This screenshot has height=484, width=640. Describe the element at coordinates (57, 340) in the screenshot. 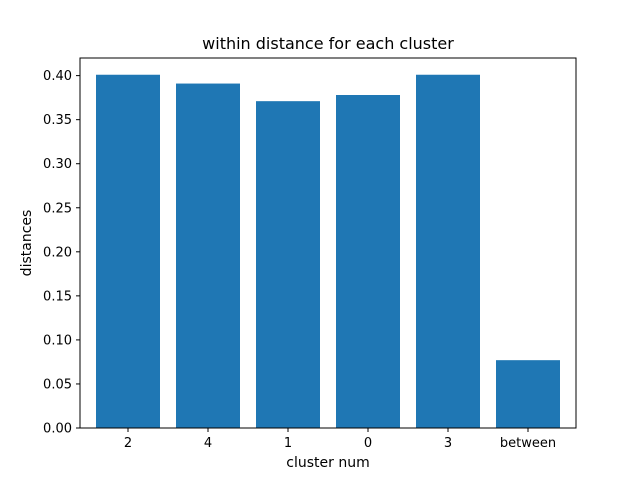

I see `y-tick-label: 0.10` at that location.